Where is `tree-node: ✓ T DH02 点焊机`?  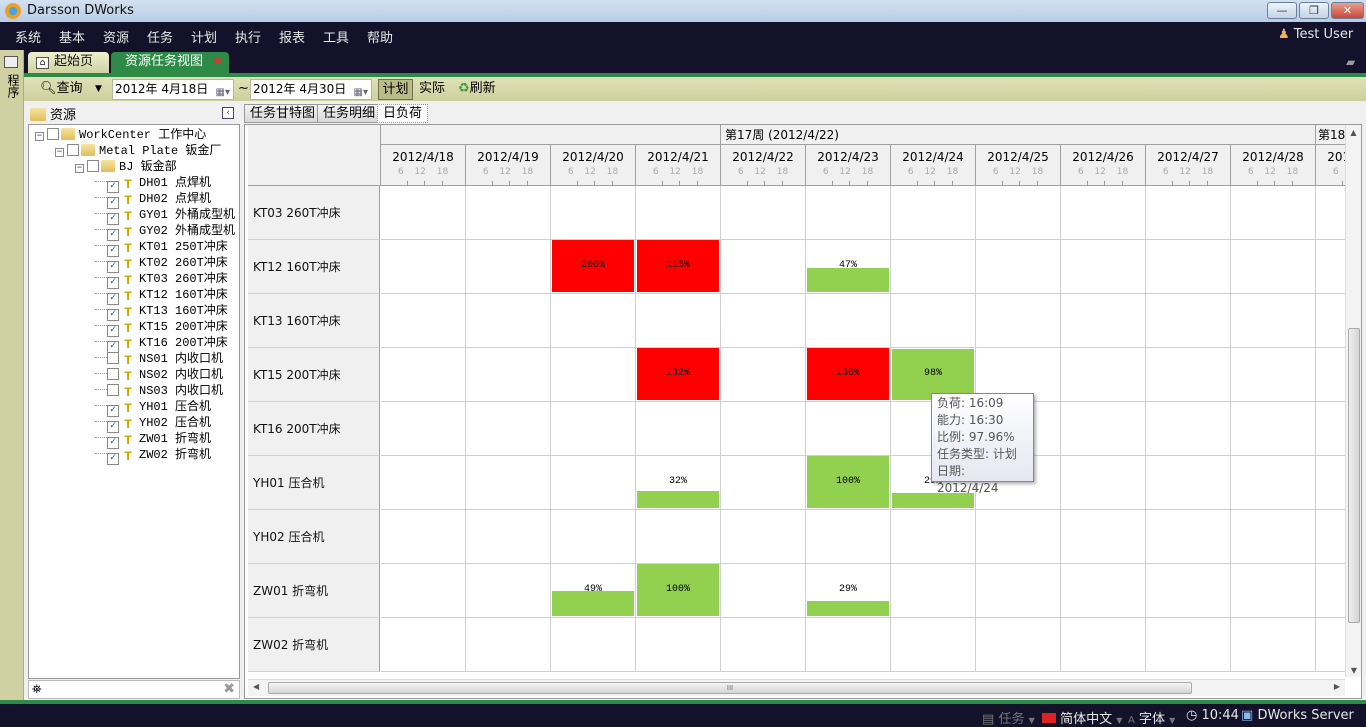 tree-node: ✓ T DH02 点焊机 is located at coordinates (153, 200).